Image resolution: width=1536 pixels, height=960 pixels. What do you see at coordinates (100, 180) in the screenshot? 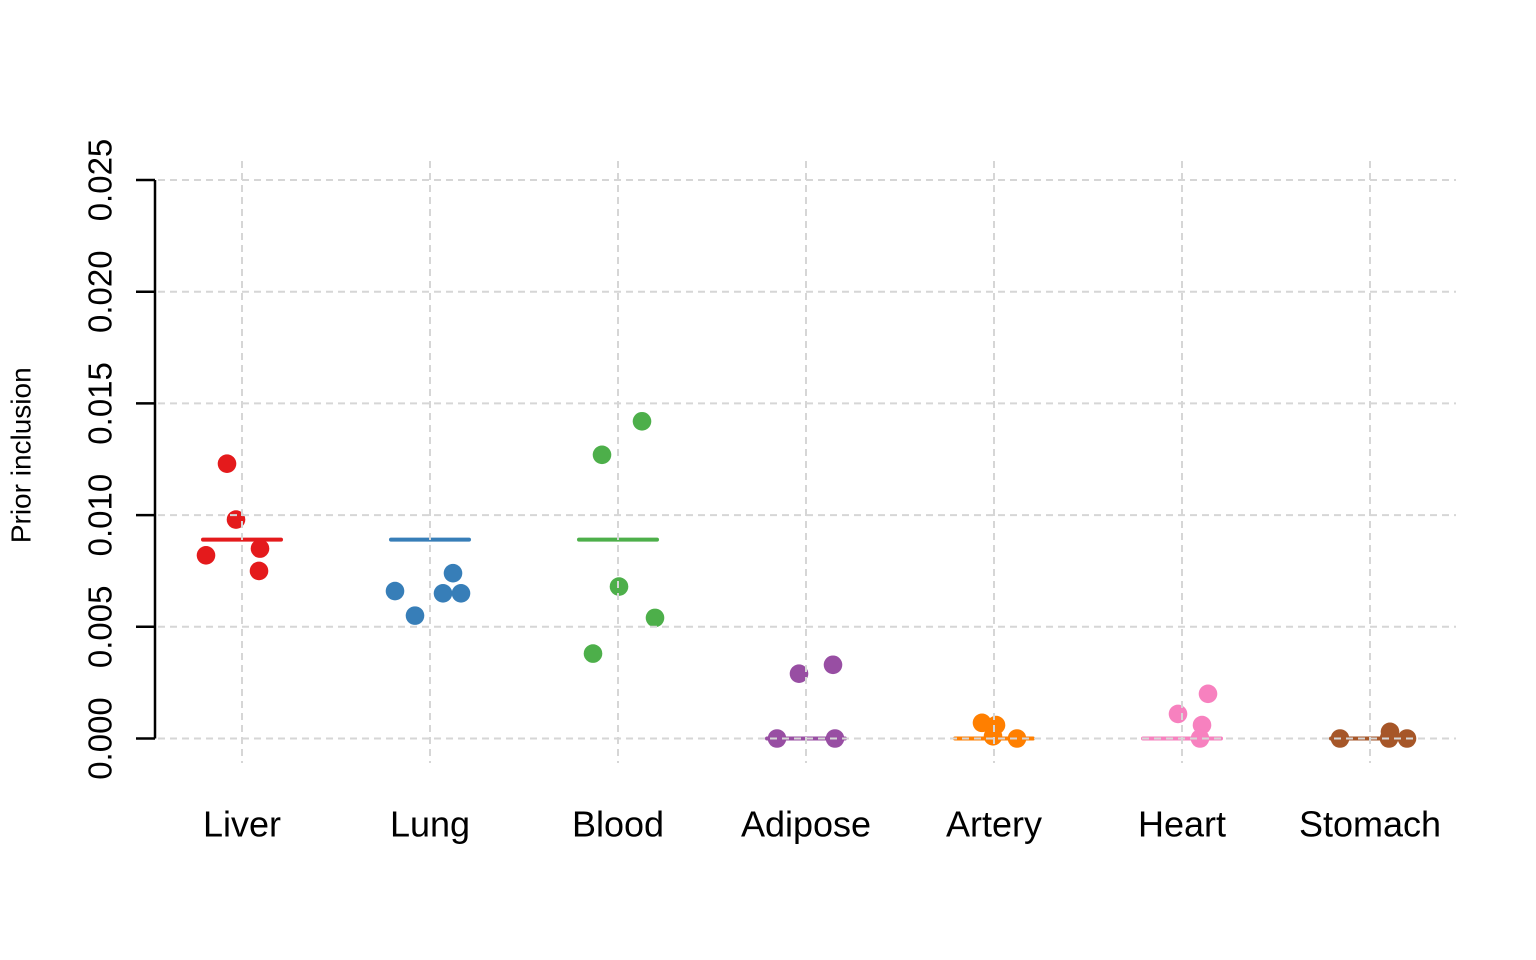
I see `y-tick-label: 0.025` at bounding box center [100, 180].